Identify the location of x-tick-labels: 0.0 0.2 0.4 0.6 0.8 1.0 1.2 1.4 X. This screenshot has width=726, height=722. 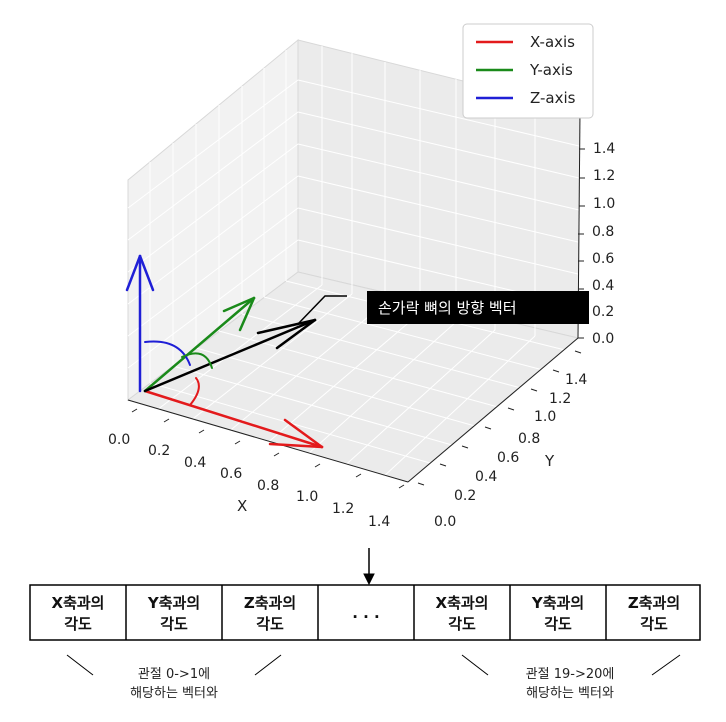
(249, 481).